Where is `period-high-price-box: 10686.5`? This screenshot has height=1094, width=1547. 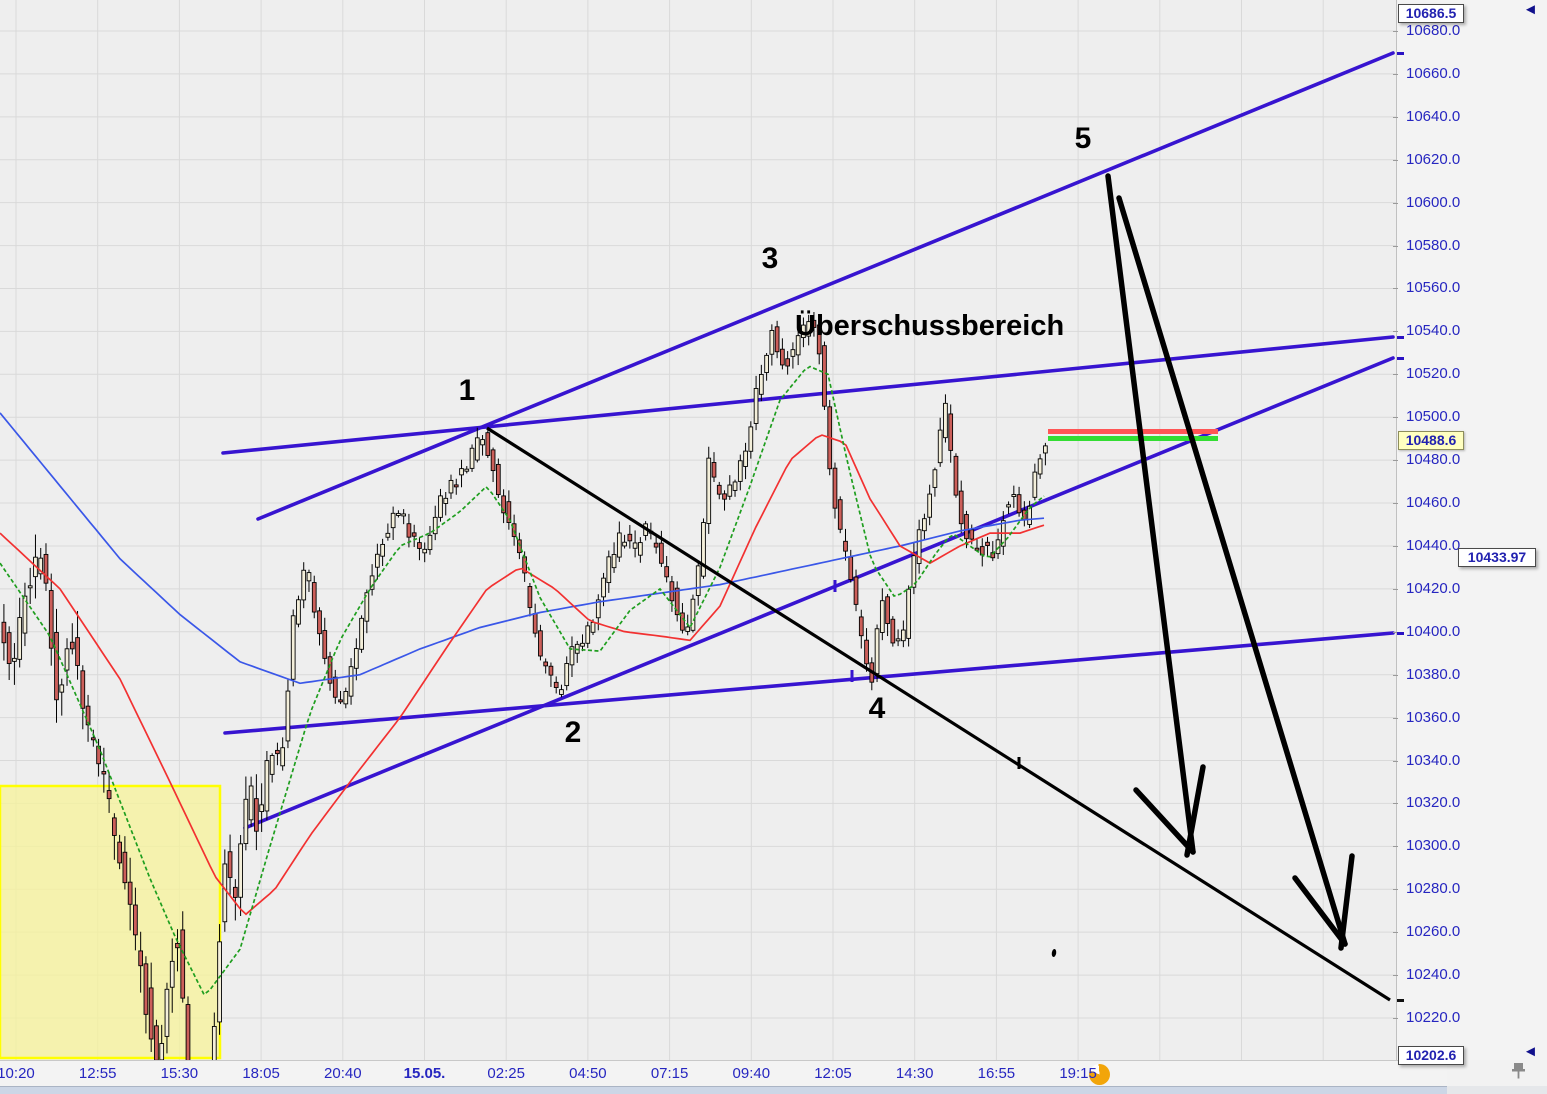
period-high-price-box: 10686.5 is located at coordinates (1431, 13).